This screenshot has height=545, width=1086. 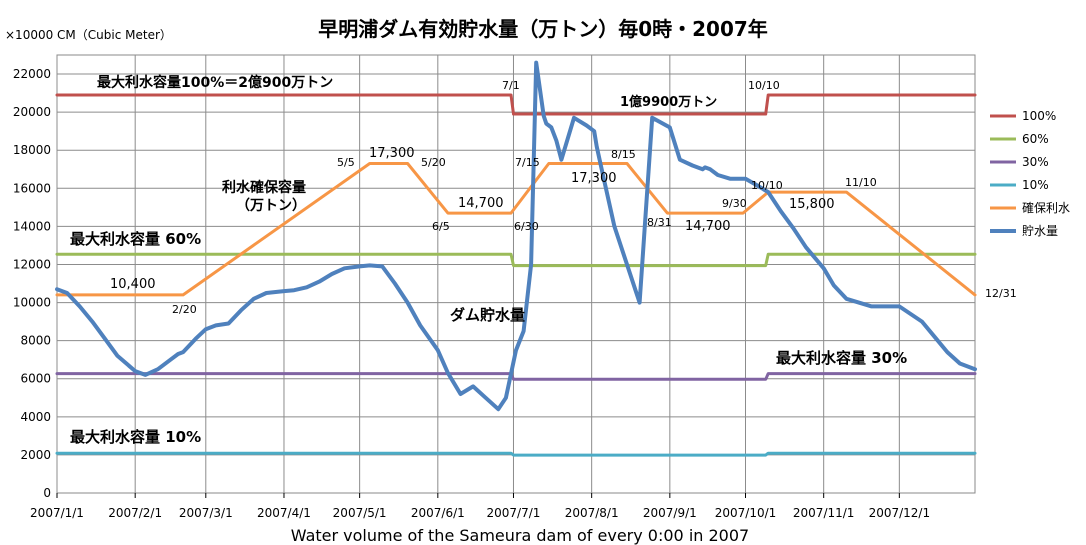 What do you see at coordinates (271, 206) in the screenshot?
I see `annotation-reserve-unit: （万トン）` at bounding box center [271, 206].